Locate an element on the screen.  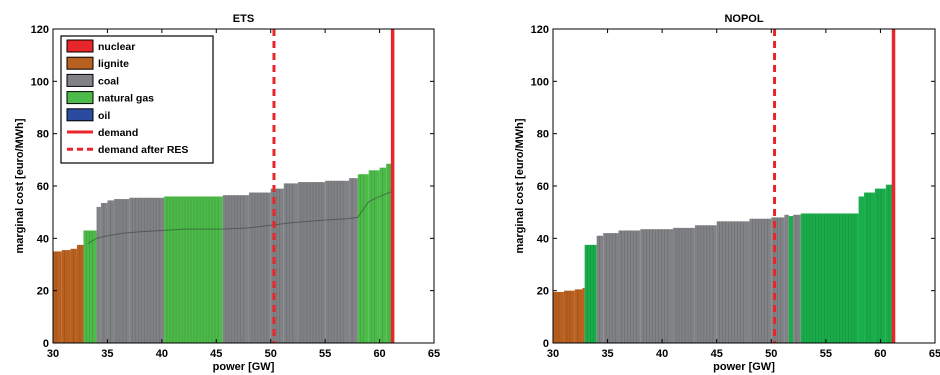
legend-label: coal is located at coordinates (108, 81).